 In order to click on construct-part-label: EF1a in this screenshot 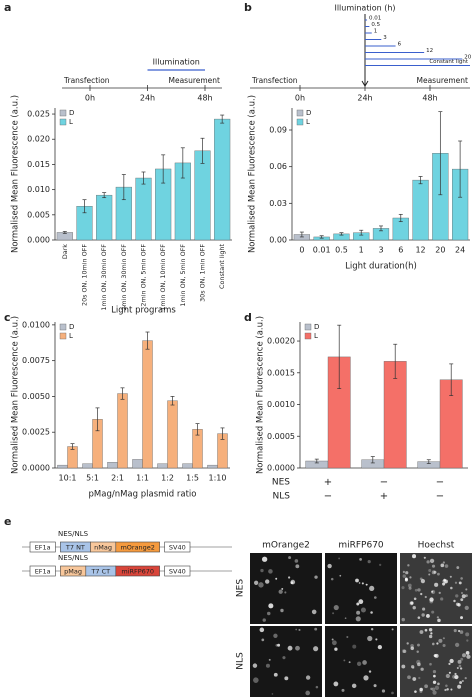, I will do `click(43, 572)`.